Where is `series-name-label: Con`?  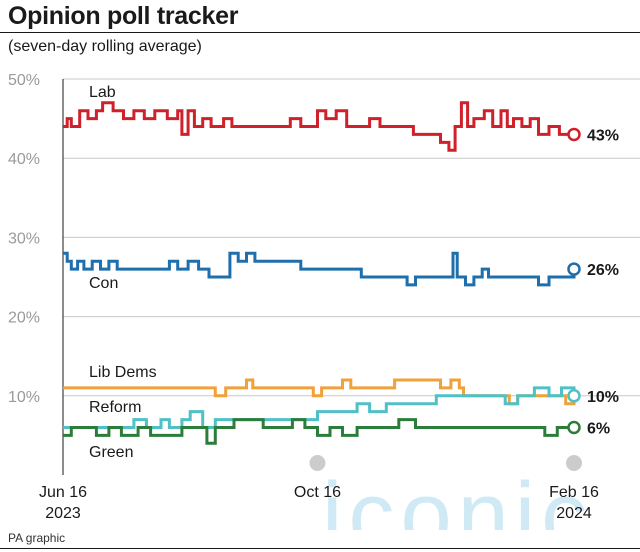
series-name-label: Con is located at coordinates (103, 283).